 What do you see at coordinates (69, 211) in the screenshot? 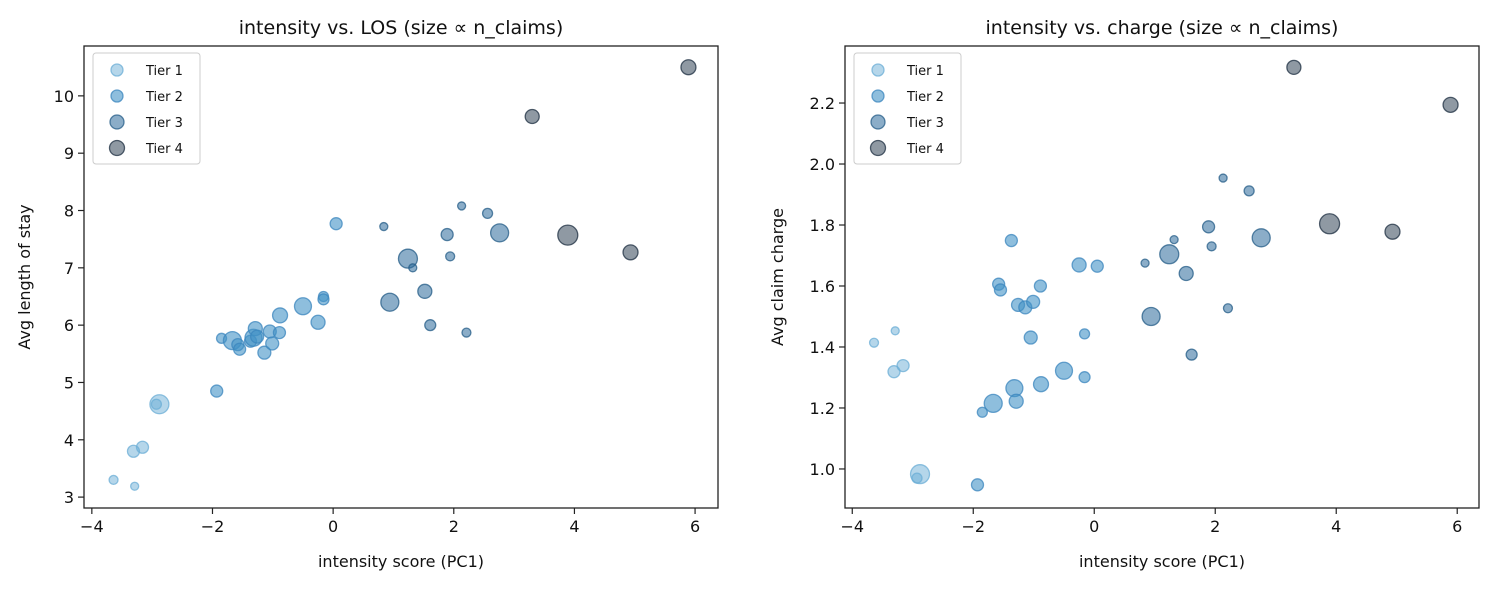
I see `y-tick-label: 8` at bounding box center [69, 211].